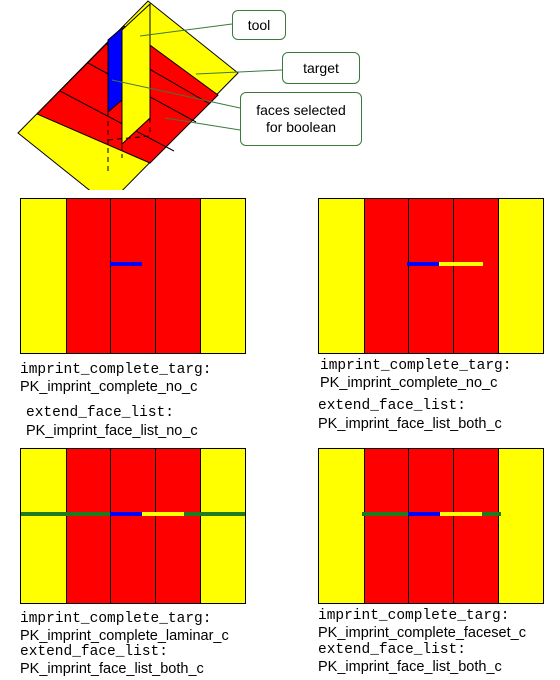 The width and height of the screenshot is (560, 680). I want to click on panel-3-value2: PK_imprint_face_list_both_c, so click(112, 669).